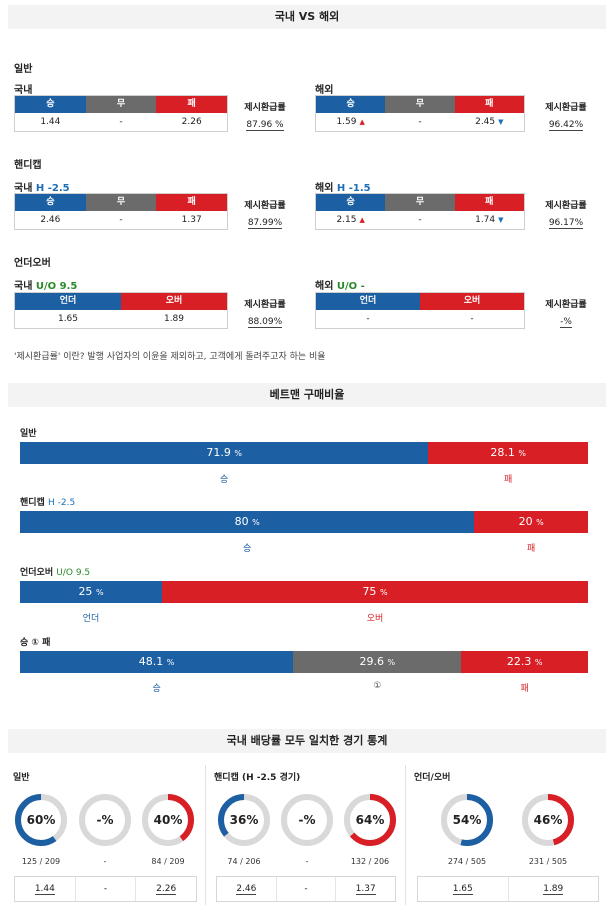 Image resolution: width=614 pixels, height=911 pixels. I want to click on stats-overunder-odds: 1.65 1.89, so click(508, 889).